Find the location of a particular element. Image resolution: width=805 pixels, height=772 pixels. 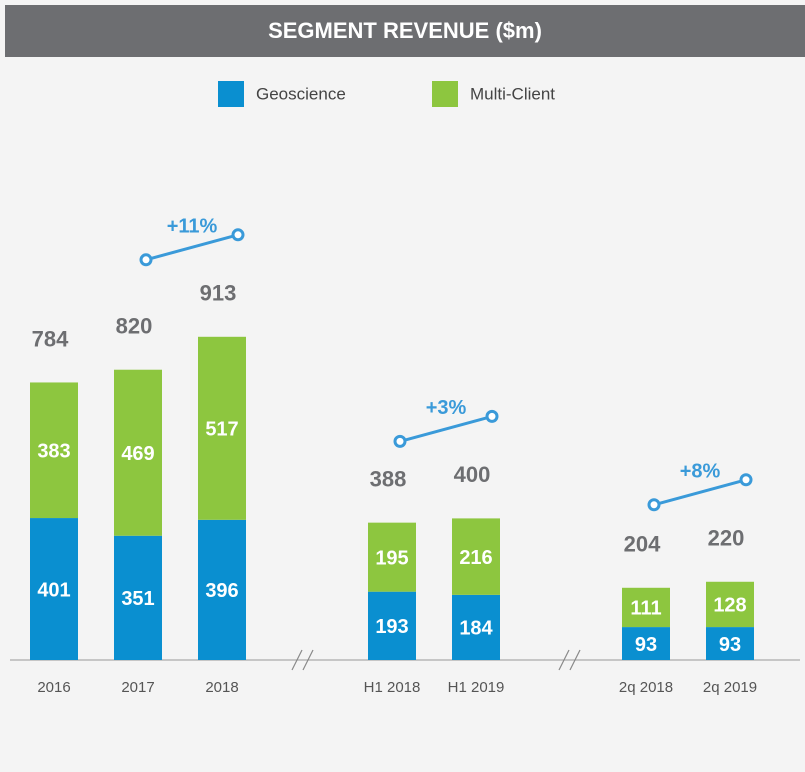

value-label: 195 is located at coordinates (391, 558).